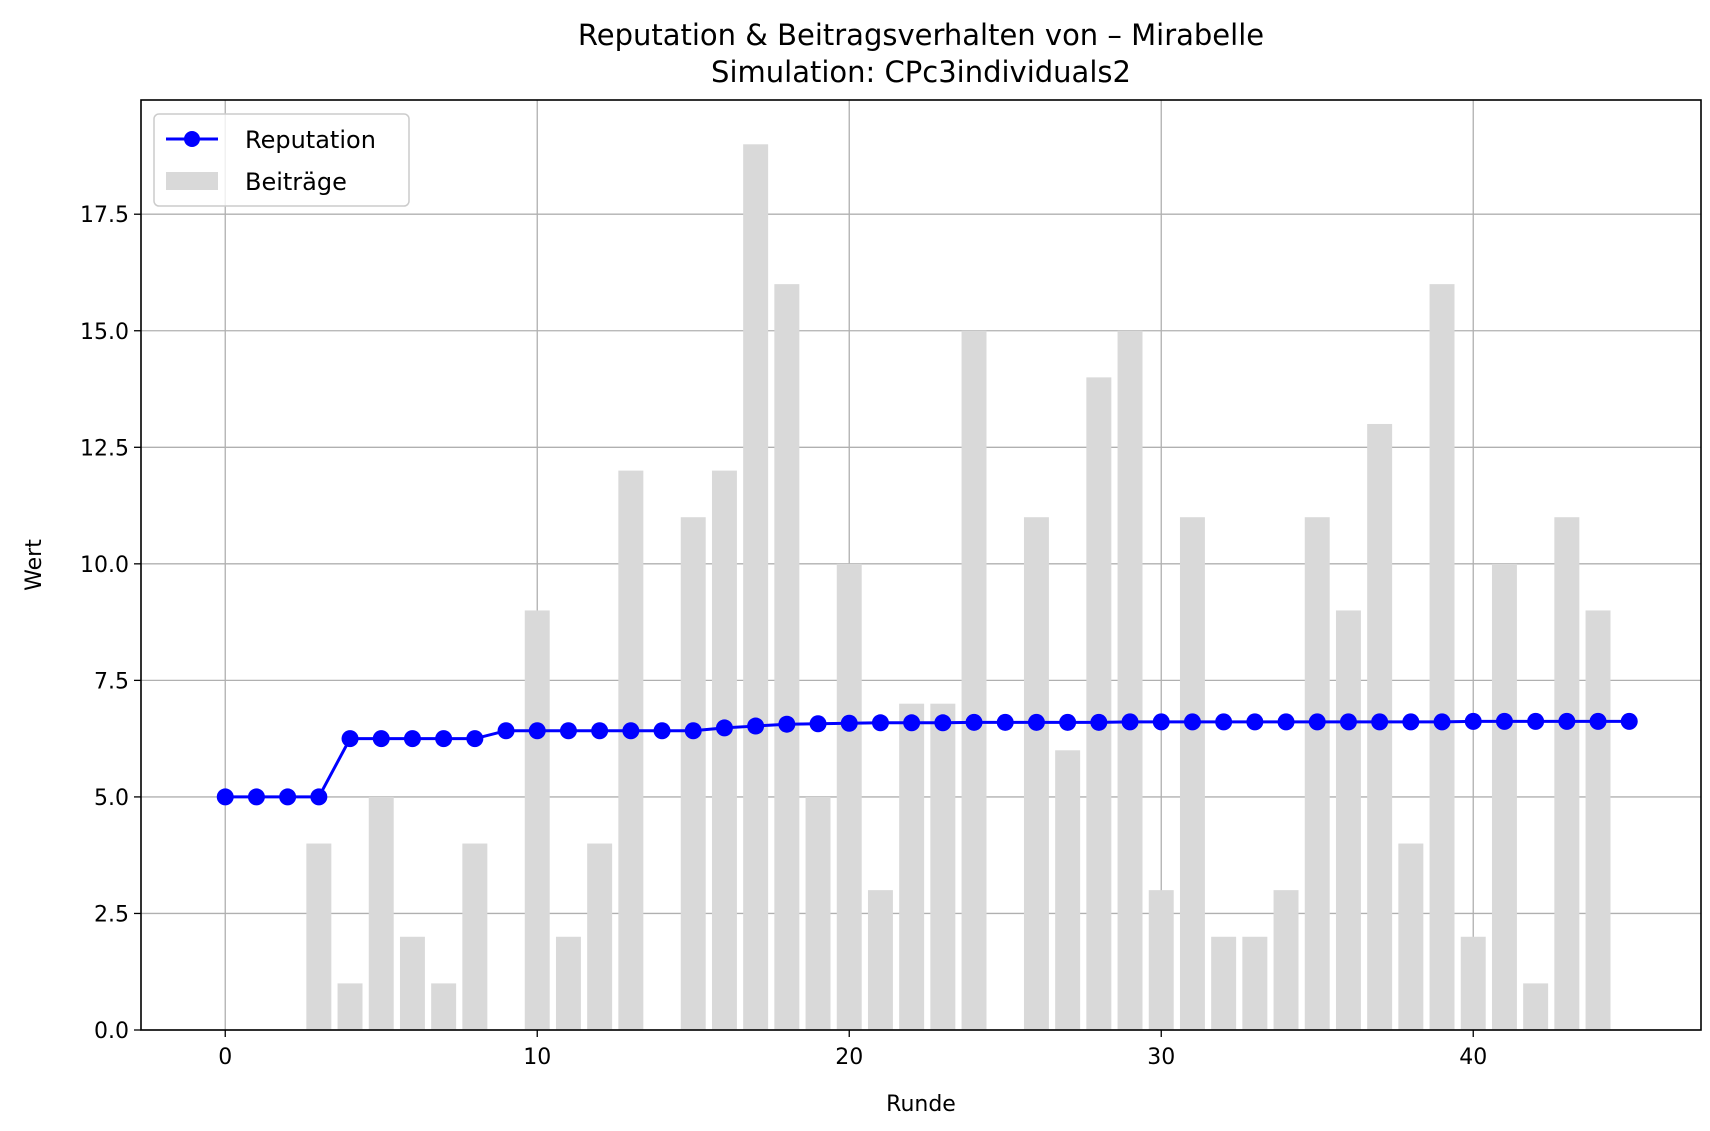 The height and width of the screenshot is (1131, 1710). Describe the element at coordinates (104, 565) in the screenshot. I see `y-tick-label: 10.0` at that location.